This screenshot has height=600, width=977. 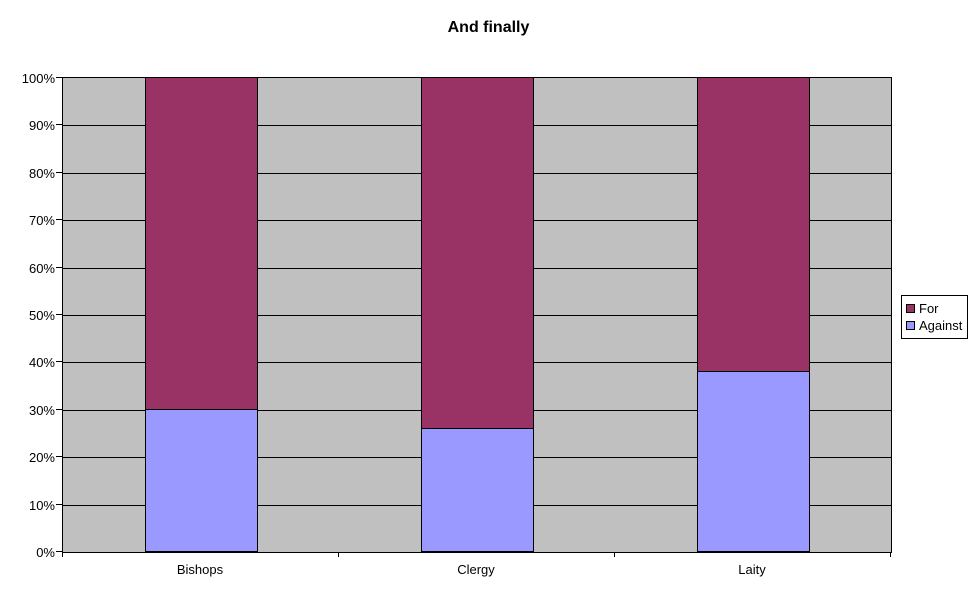 I want to click on bar-bishops-against, so click(x=201, y=480).